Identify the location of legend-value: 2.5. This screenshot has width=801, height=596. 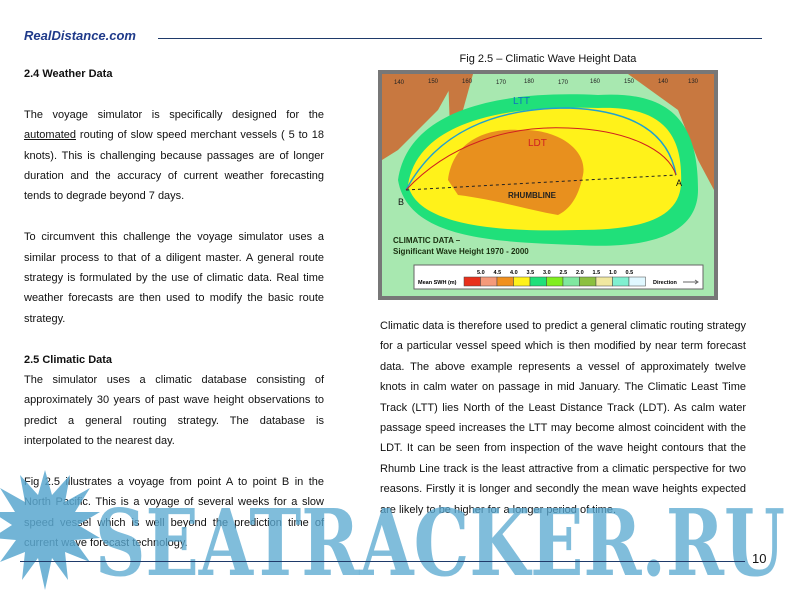
(564, 273).